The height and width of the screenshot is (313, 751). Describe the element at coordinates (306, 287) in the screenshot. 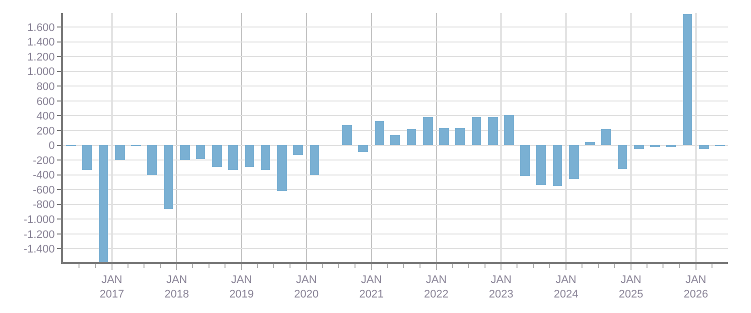

I see `x-tick-label: JAN 2020` at that location.